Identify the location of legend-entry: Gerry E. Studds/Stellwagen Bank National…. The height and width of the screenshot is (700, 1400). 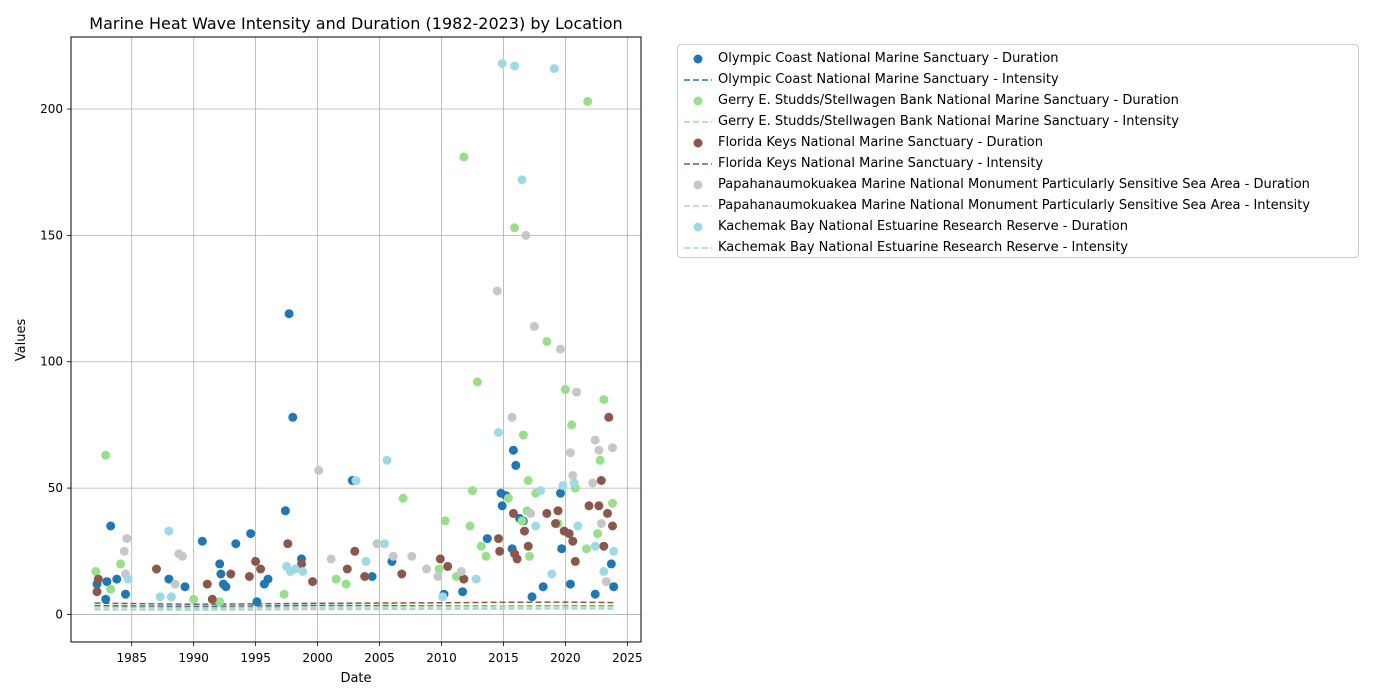
(1018, 100).